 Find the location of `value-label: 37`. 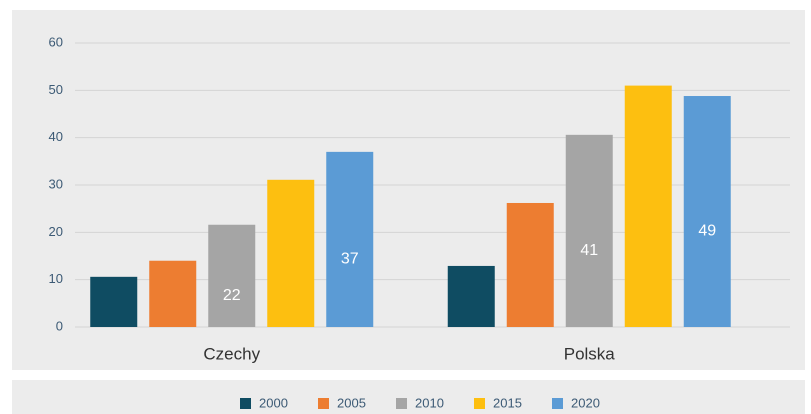

value-label: 37 is located at coordinates (350, 259).